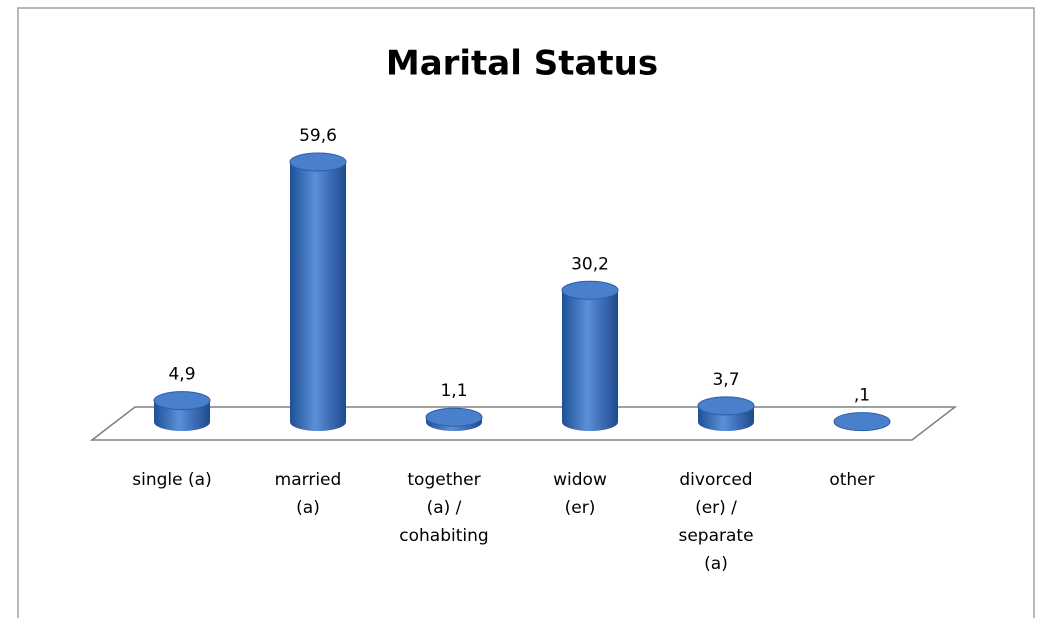  I want to click on x-tick-label: other, so click(851, 480).